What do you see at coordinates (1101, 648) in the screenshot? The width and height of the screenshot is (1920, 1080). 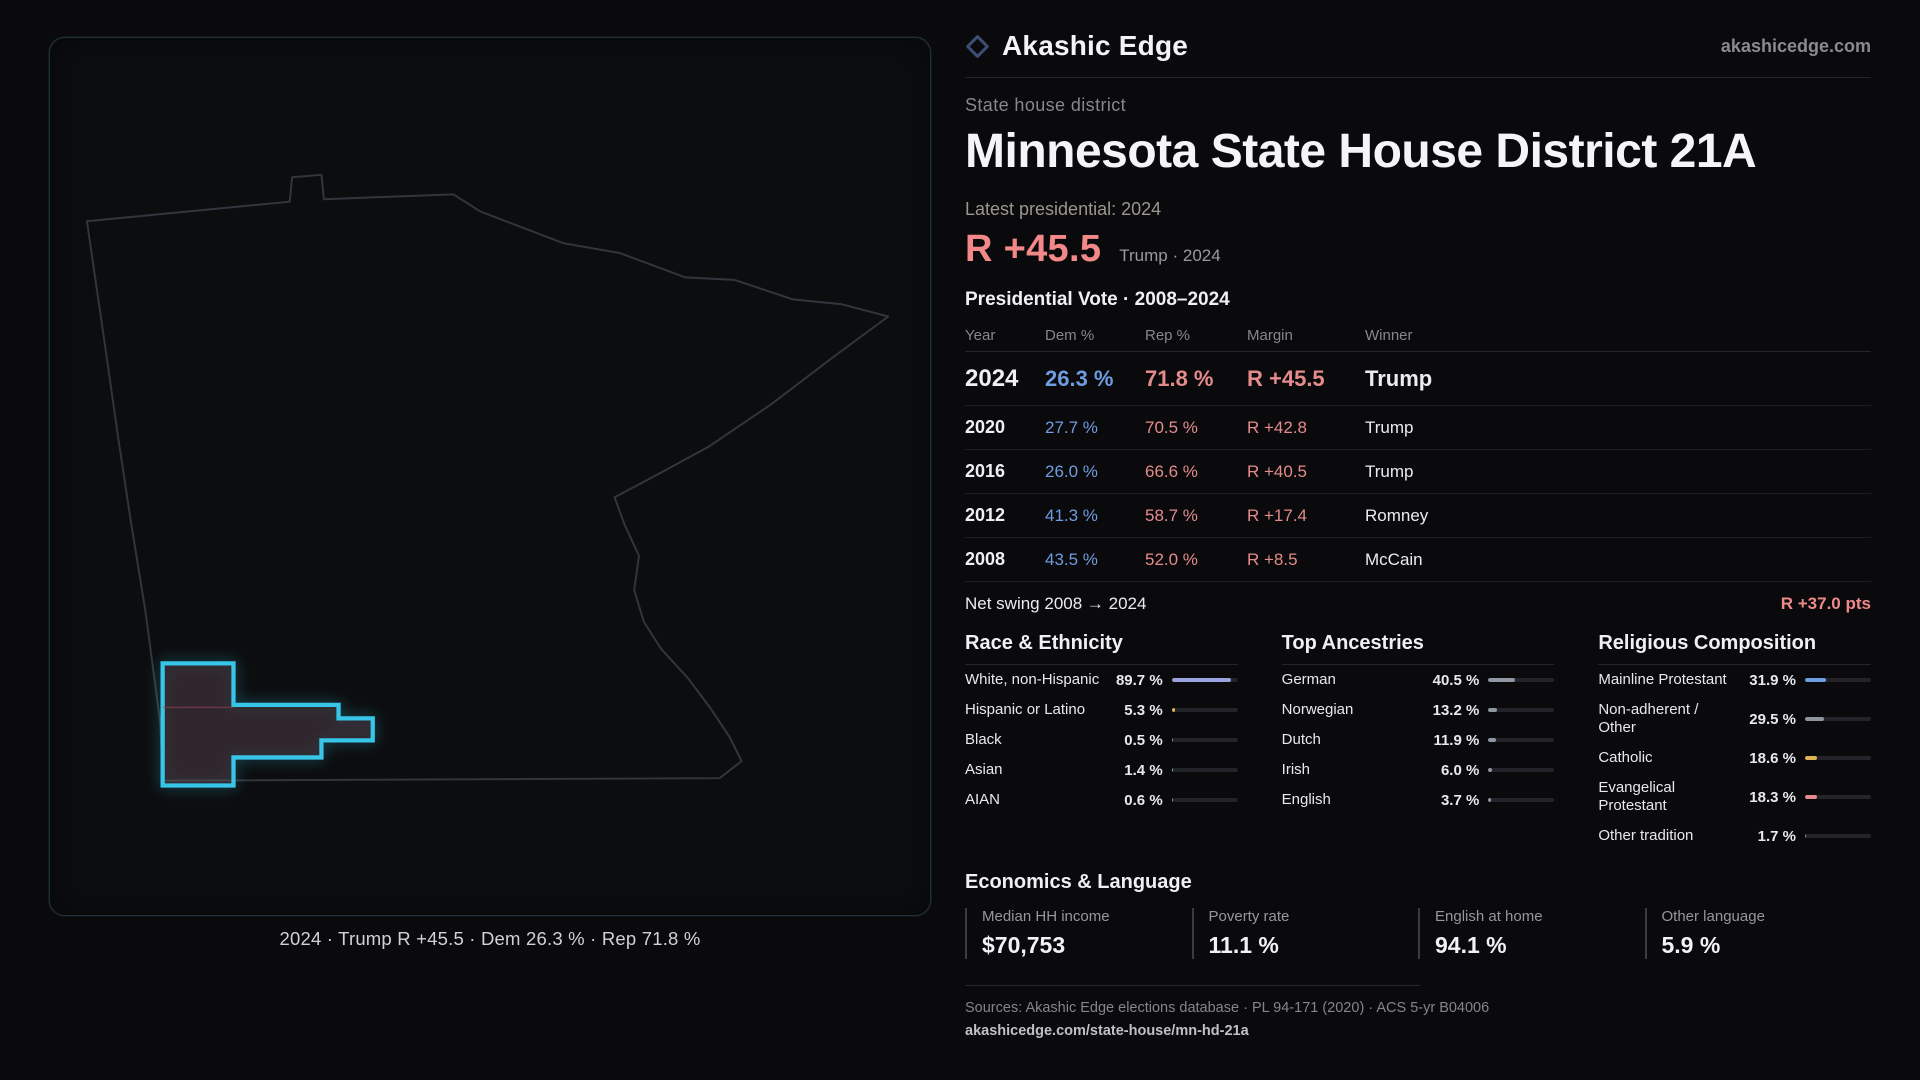 I see `race-ethnicity-title: Race & Ethnicity` at bounding box center [1101, 648].